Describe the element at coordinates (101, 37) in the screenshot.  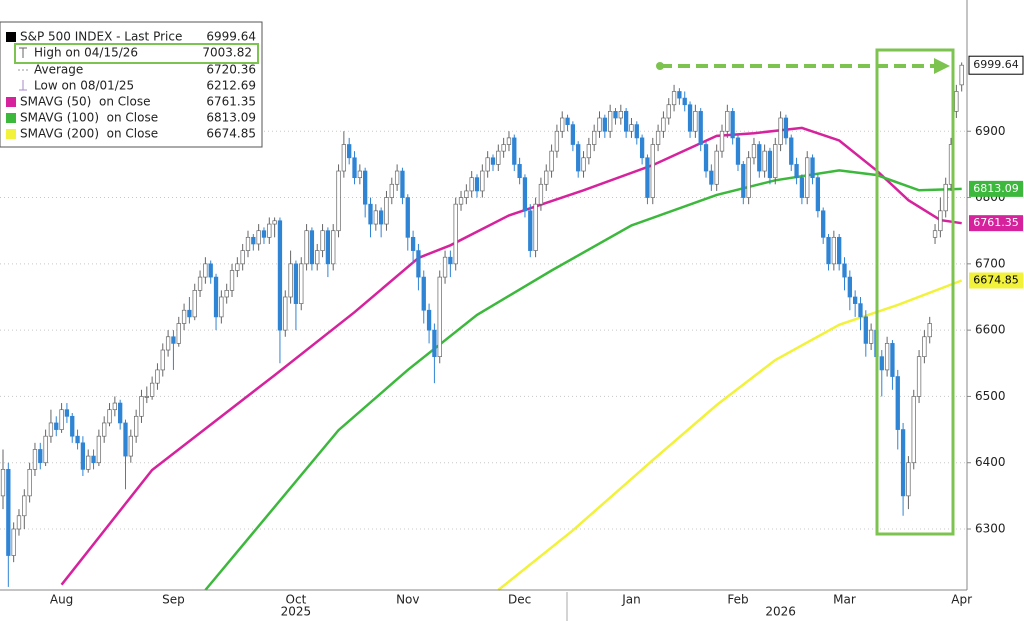
I see `legend-label: S&P 500 INDEX - Last Price` at that location.